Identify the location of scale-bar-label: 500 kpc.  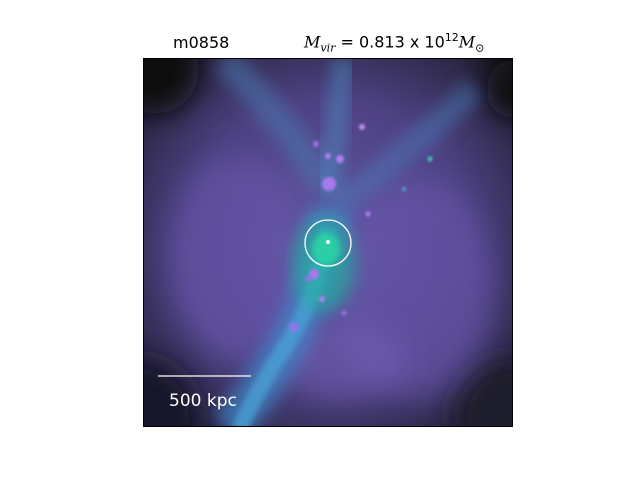
(203, 401).